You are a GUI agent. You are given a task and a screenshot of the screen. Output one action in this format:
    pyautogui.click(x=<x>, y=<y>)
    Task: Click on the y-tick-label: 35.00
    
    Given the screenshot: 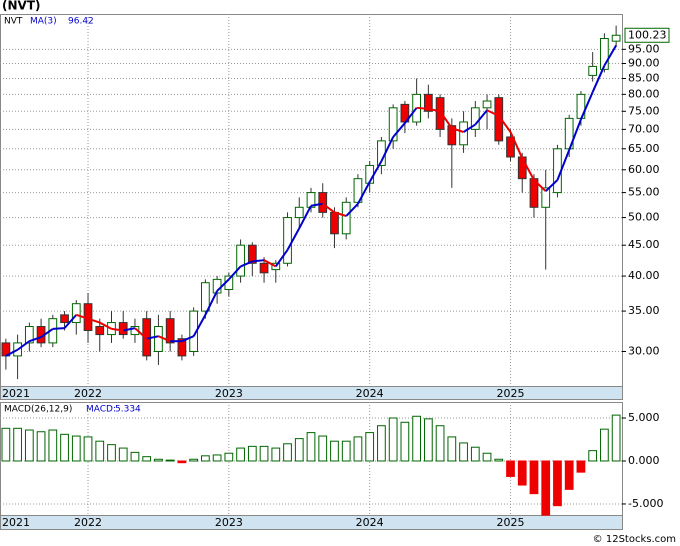 What is the action you would take?
    pyautogui.click(x=644, y=310)
    